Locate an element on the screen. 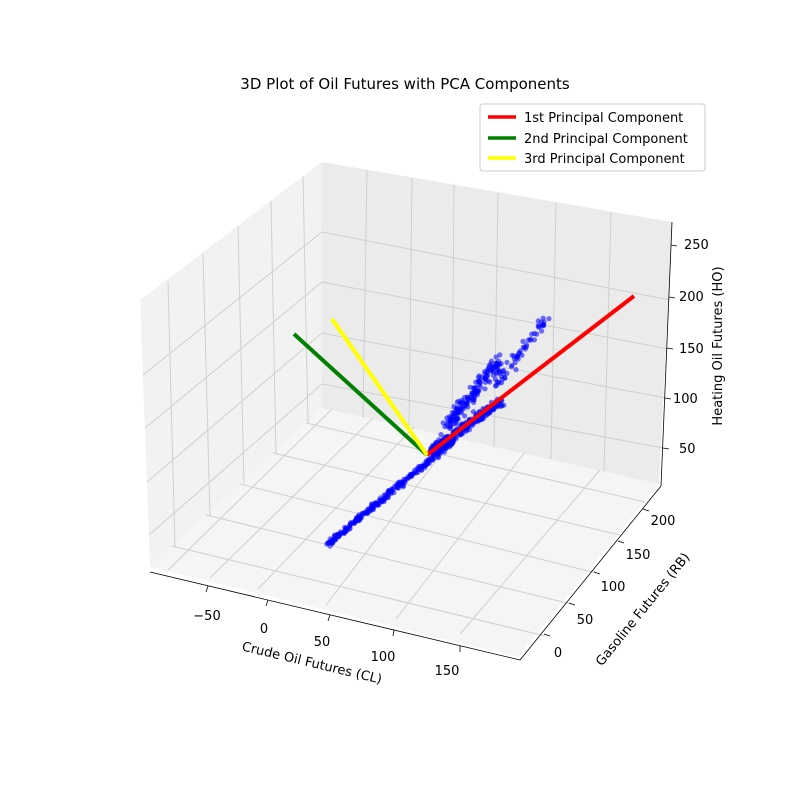 The image size is (791, 804). x-tick-label: −50 is located at coordinates (206, 616).